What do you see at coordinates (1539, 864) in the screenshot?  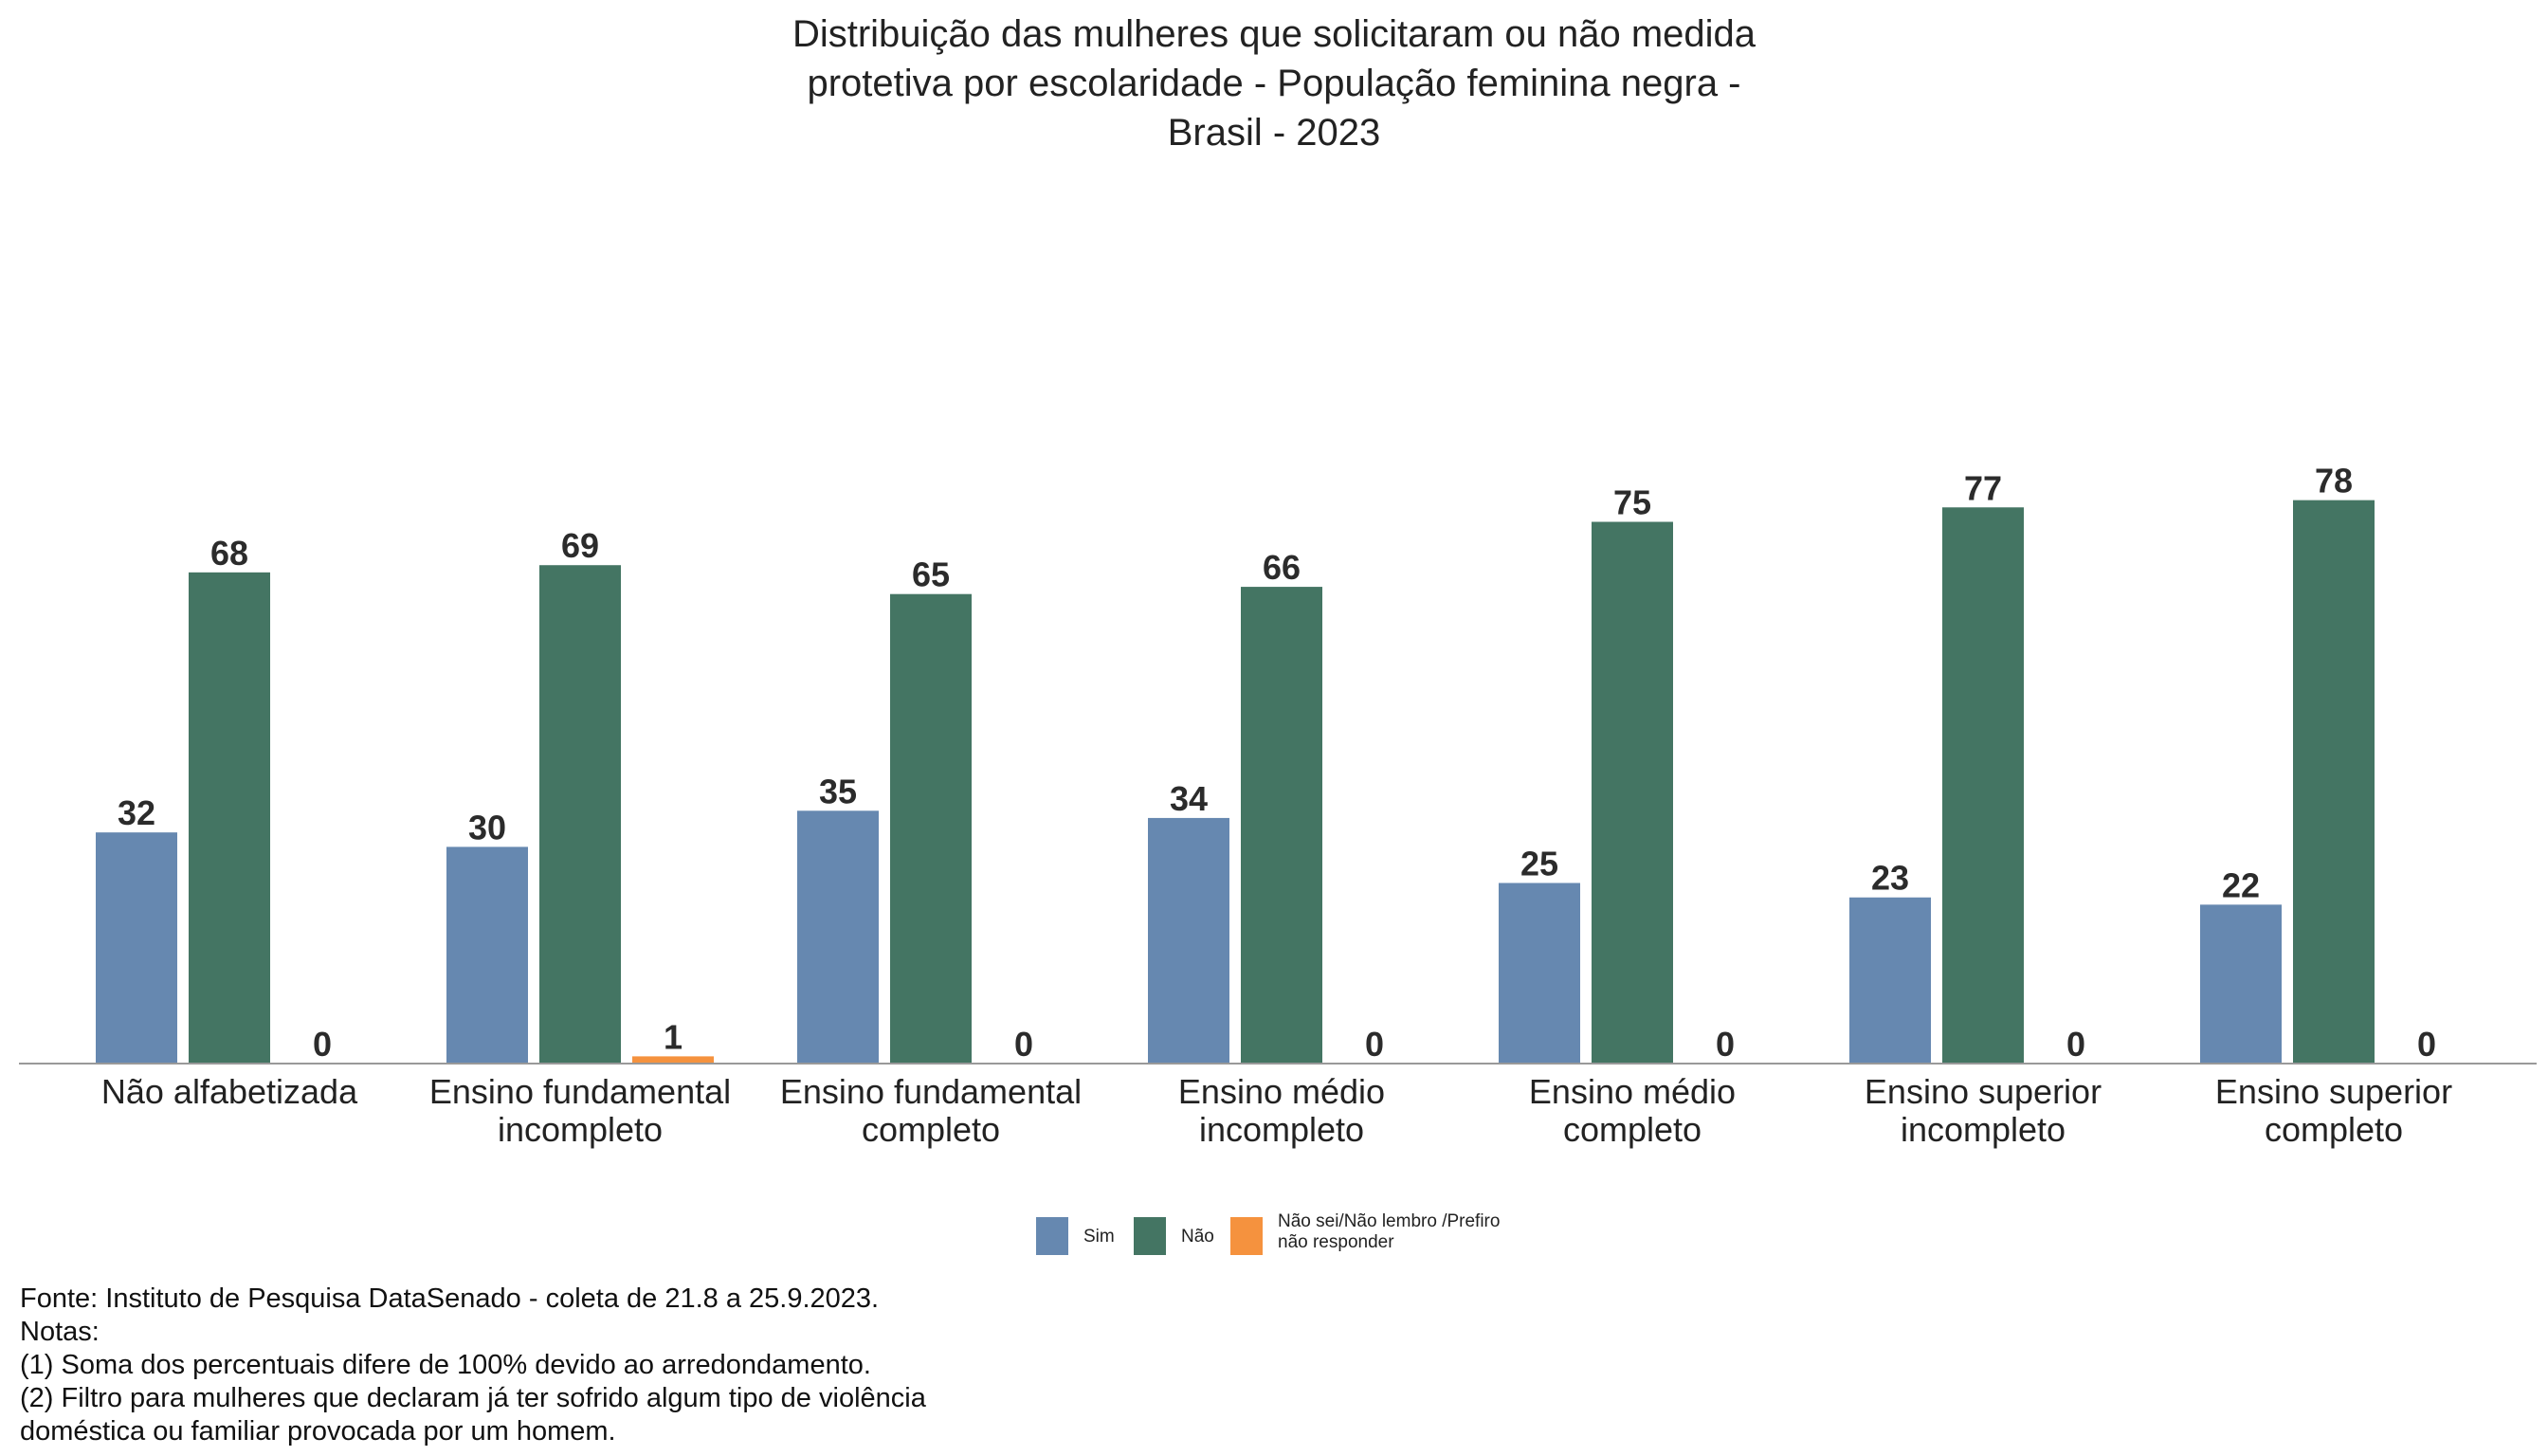 I see `data-label: 25` at bounding box center [1539, 864].